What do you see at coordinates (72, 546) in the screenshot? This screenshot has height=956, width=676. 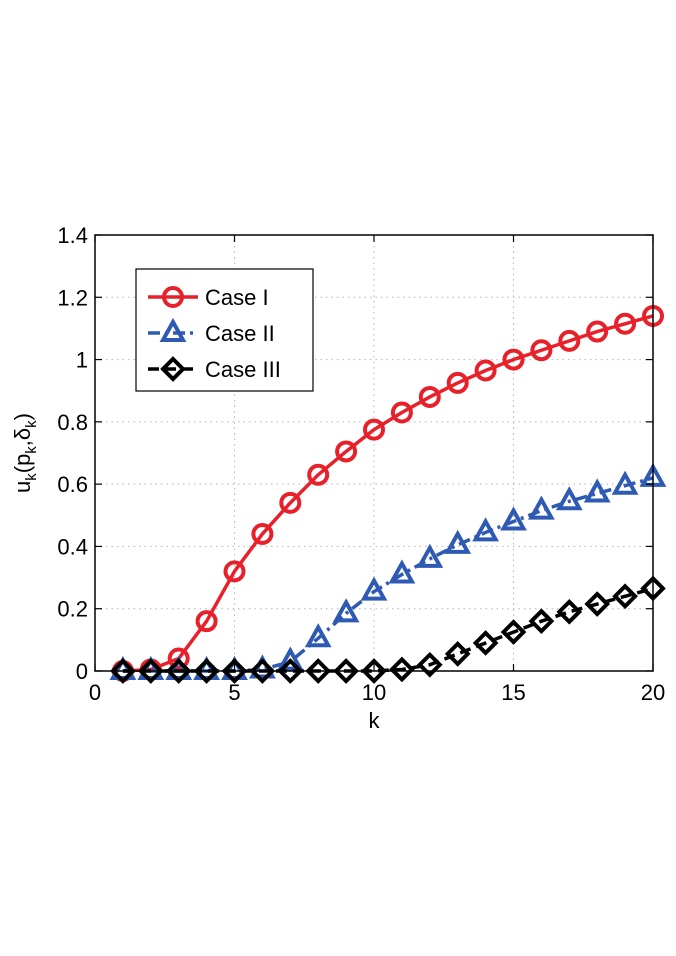 I see `y-tick-label: 0.4` at bounding box center [72, 546].